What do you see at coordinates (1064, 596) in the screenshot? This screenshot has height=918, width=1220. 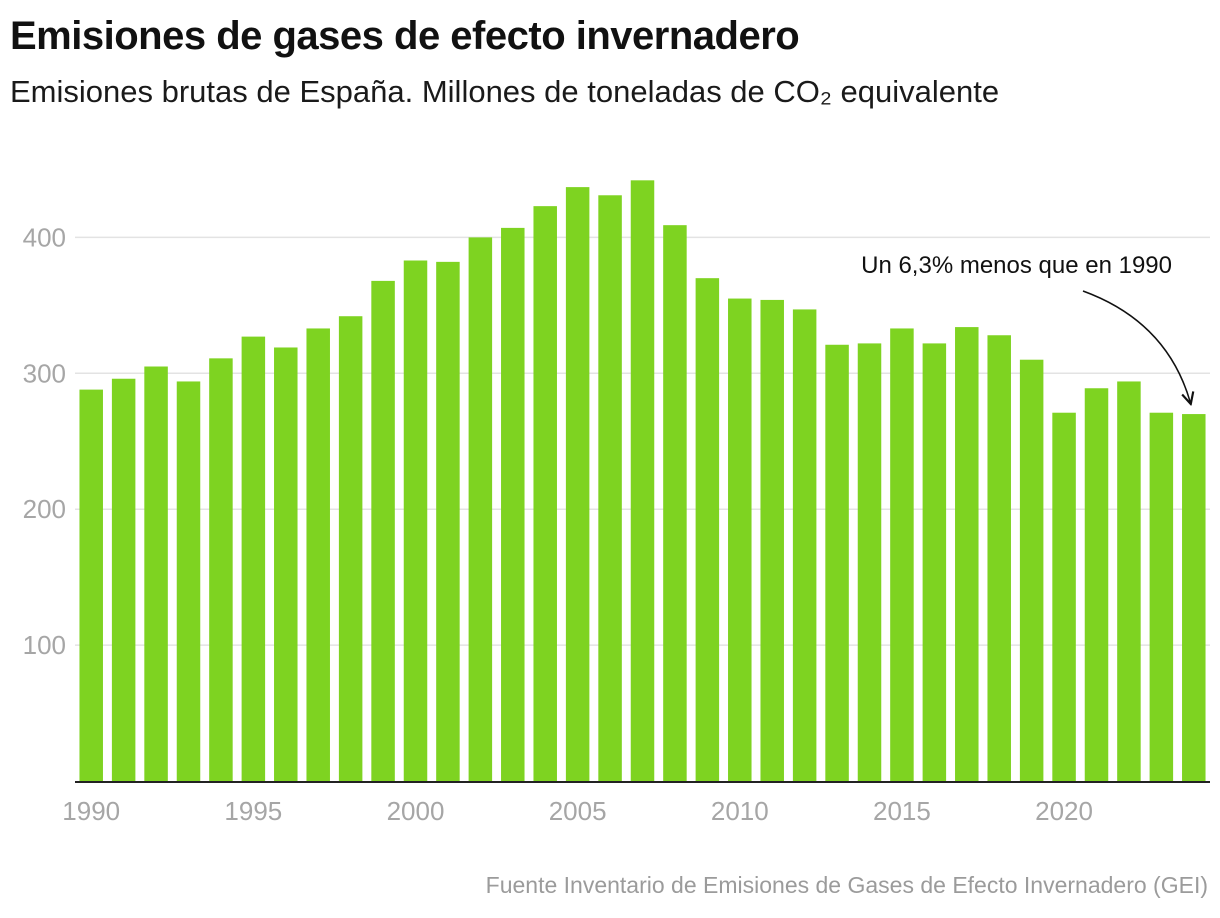 I see `bar-2020` at bounding box center [1064, 596].